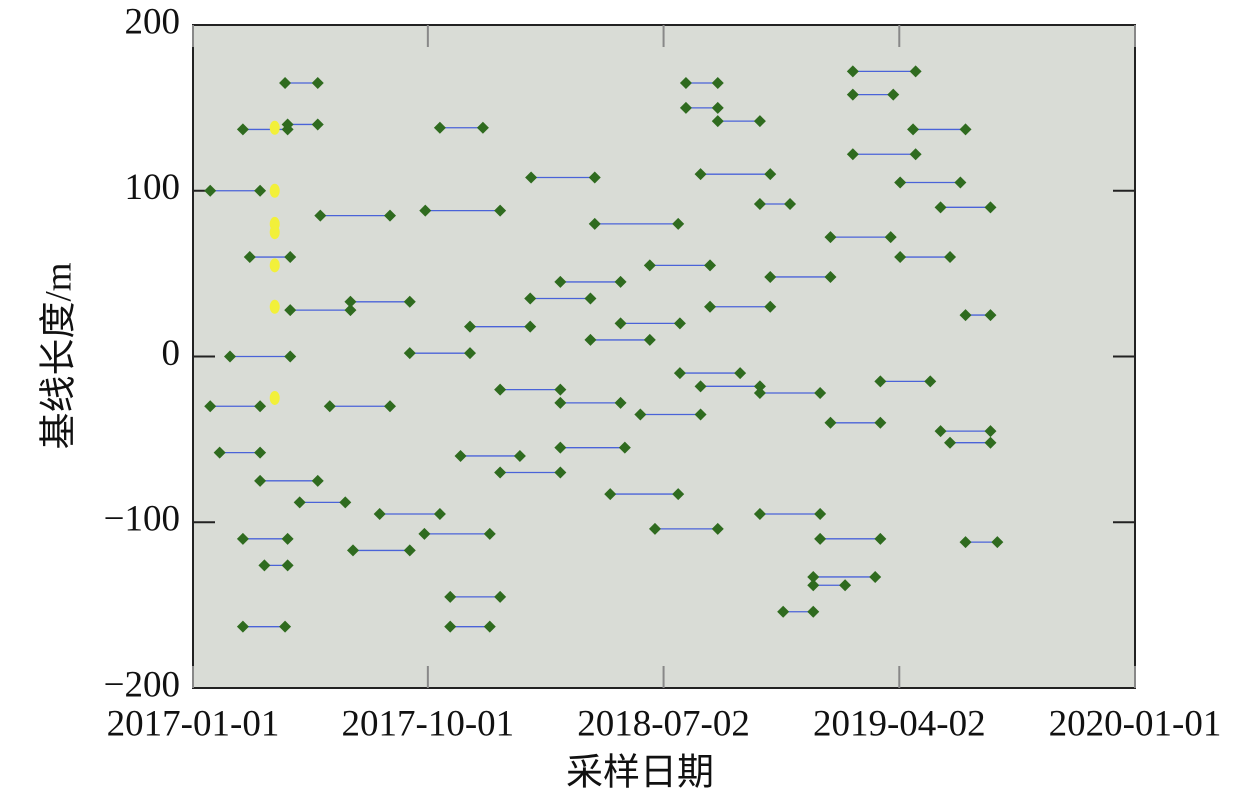 This screenshot has width=1260, height=803. Describe the element at coordinates (153, 21) in the screenshot. I see `y-tick-label: 200` at that location.